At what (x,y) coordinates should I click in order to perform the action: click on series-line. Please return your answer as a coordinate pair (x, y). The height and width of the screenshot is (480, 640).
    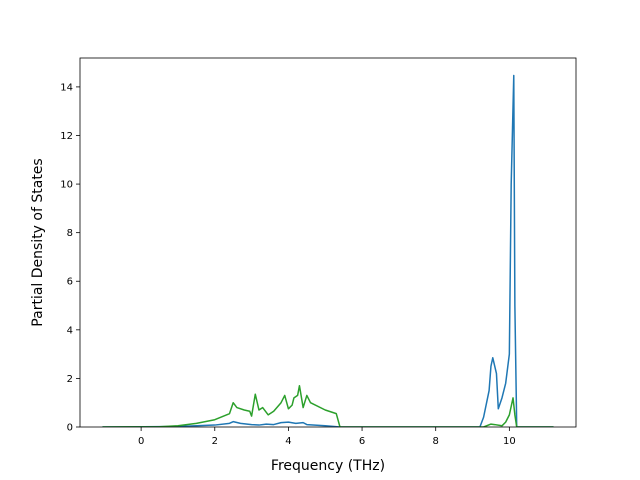
    Looking at the image, I should click on (328, 405).